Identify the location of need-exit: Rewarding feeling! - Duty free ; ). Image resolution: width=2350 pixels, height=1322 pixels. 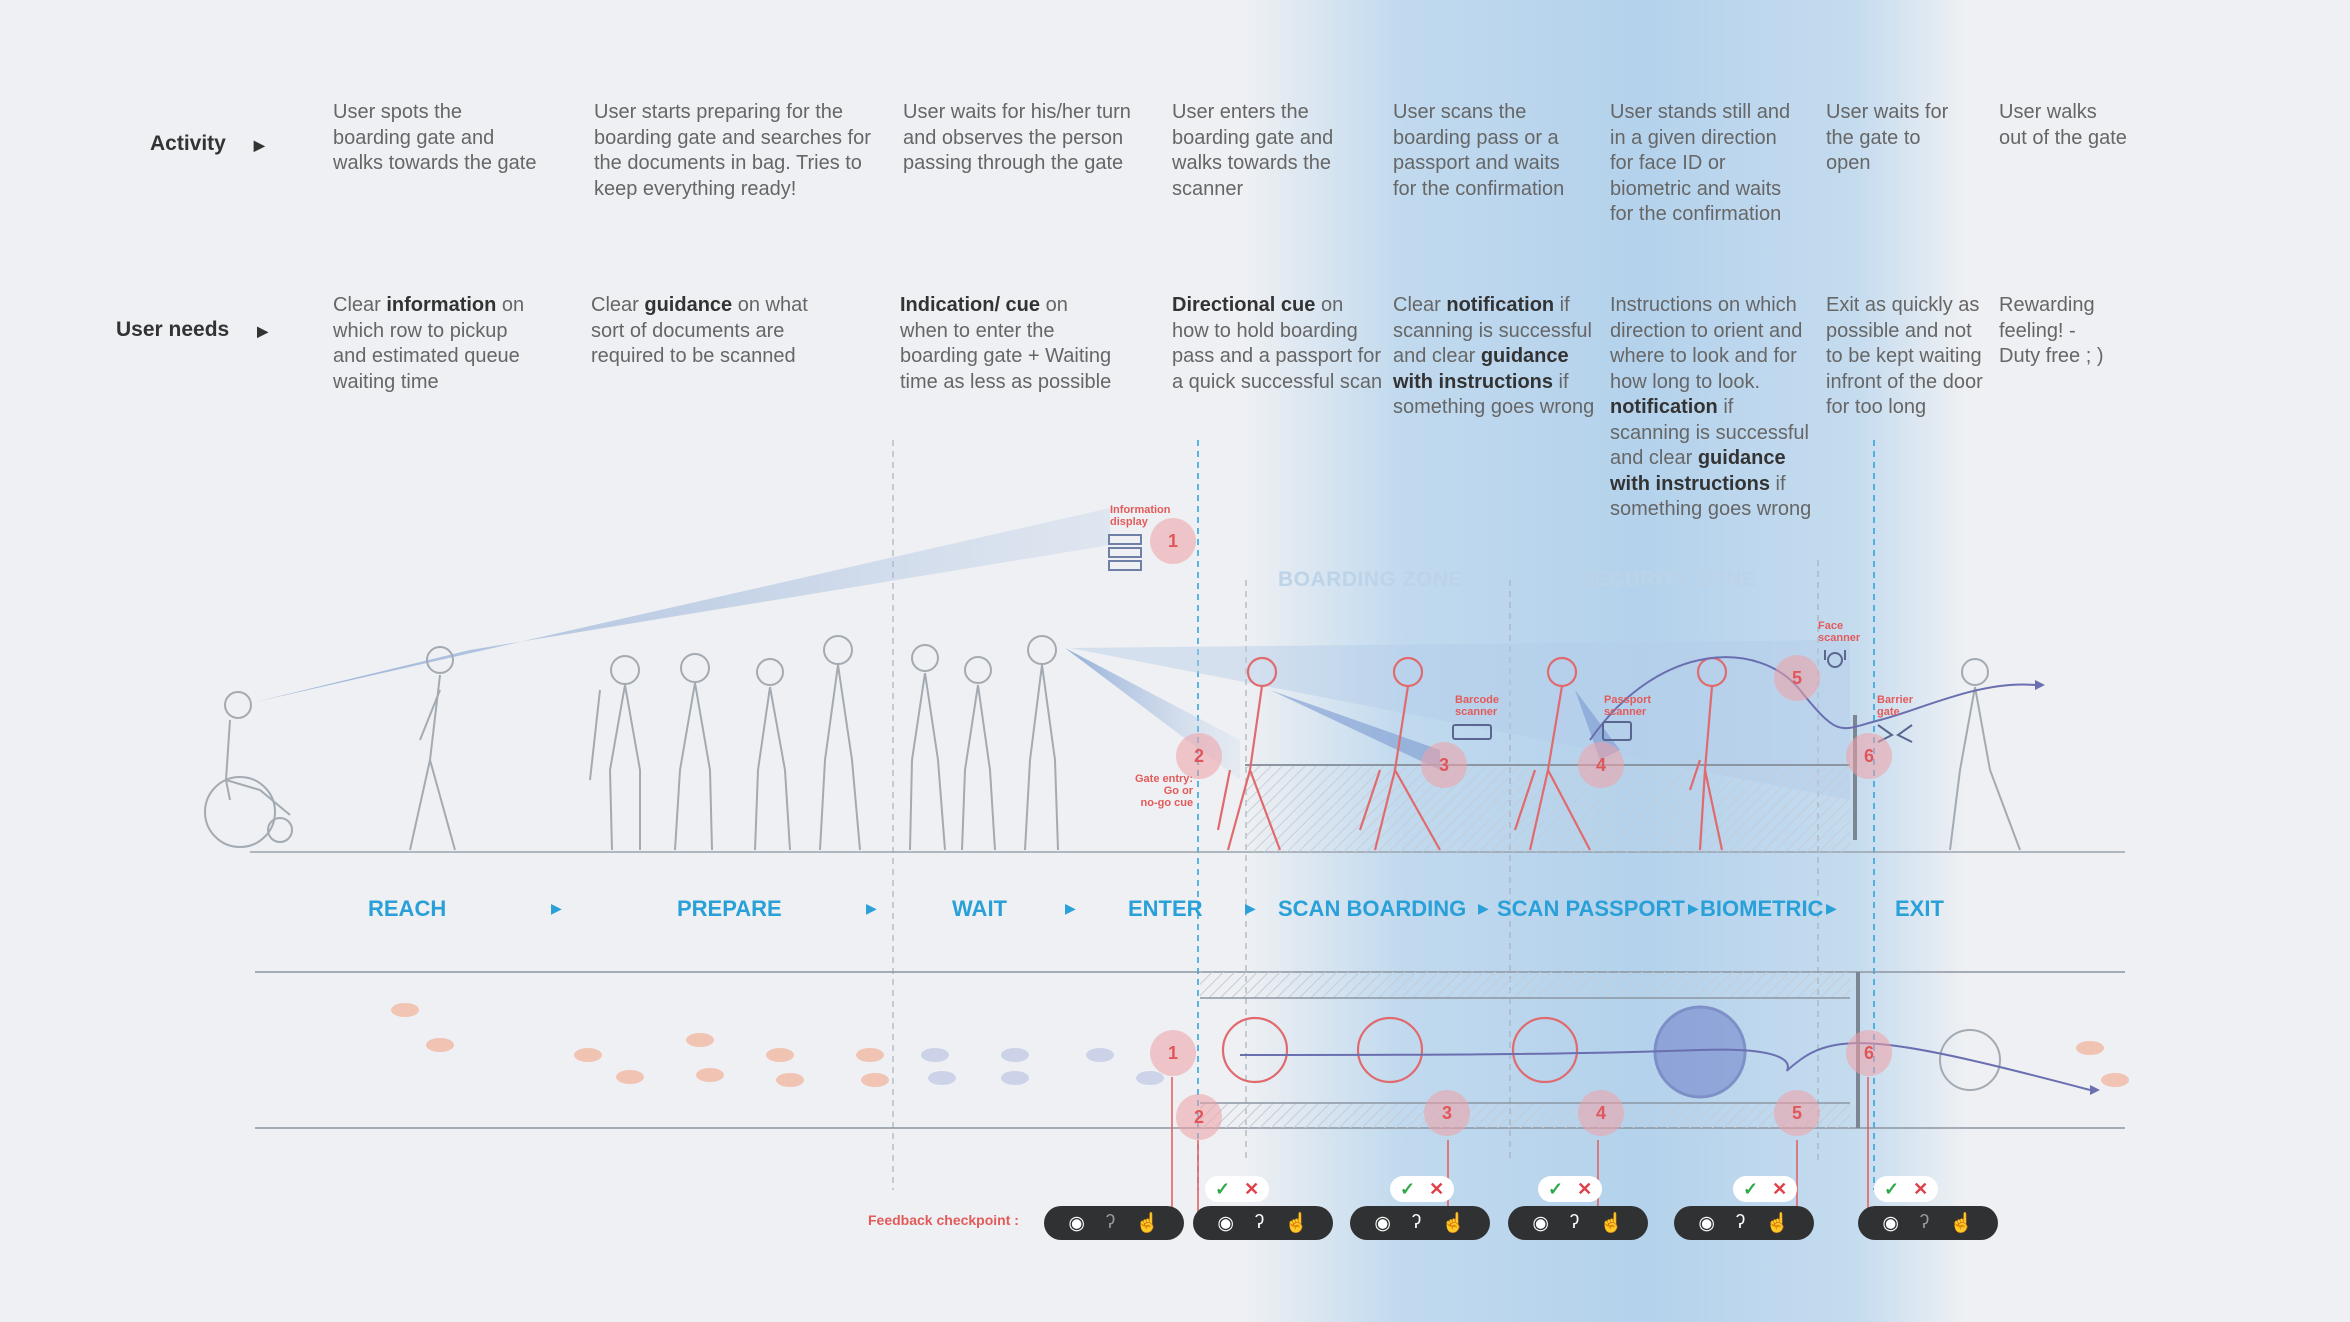
(2051, 330).